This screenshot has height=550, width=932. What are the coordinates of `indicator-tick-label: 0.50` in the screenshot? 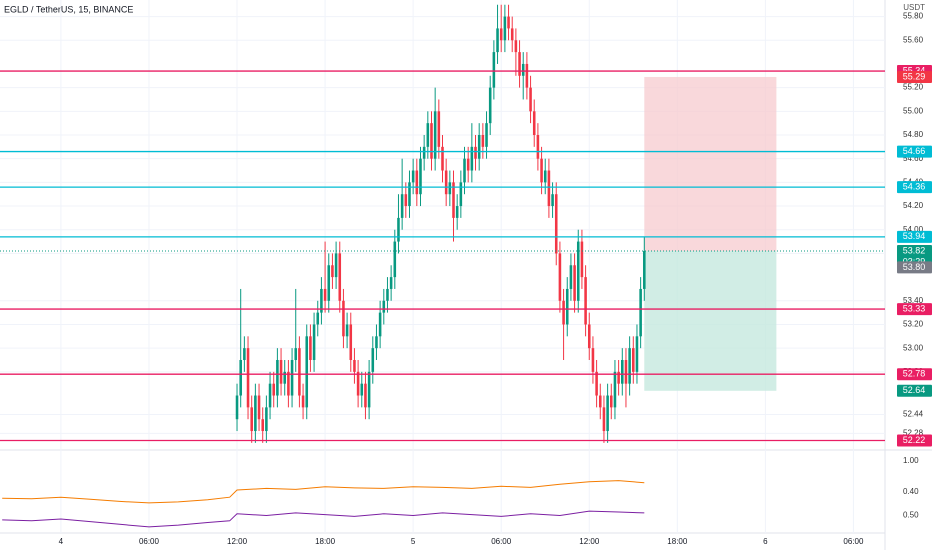 It's located at (911, 515).